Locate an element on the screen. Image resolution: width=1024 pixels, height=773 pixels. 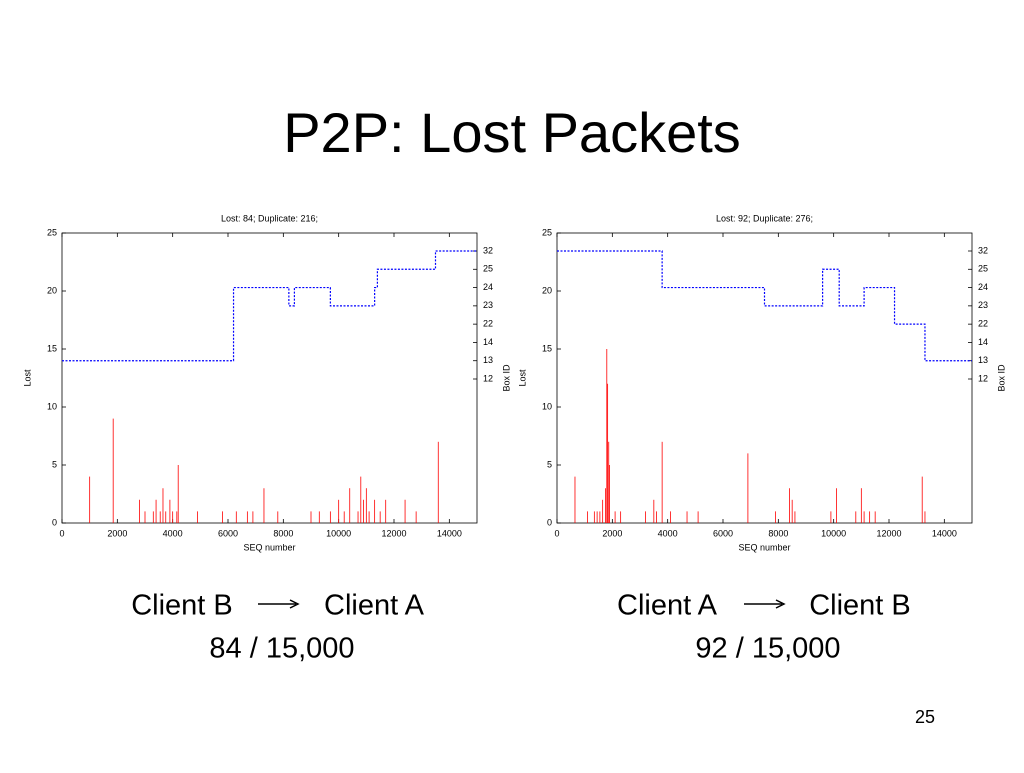
chart-title: Lost: 84; Duplicate: 216; is located at coordinates (269, 218).